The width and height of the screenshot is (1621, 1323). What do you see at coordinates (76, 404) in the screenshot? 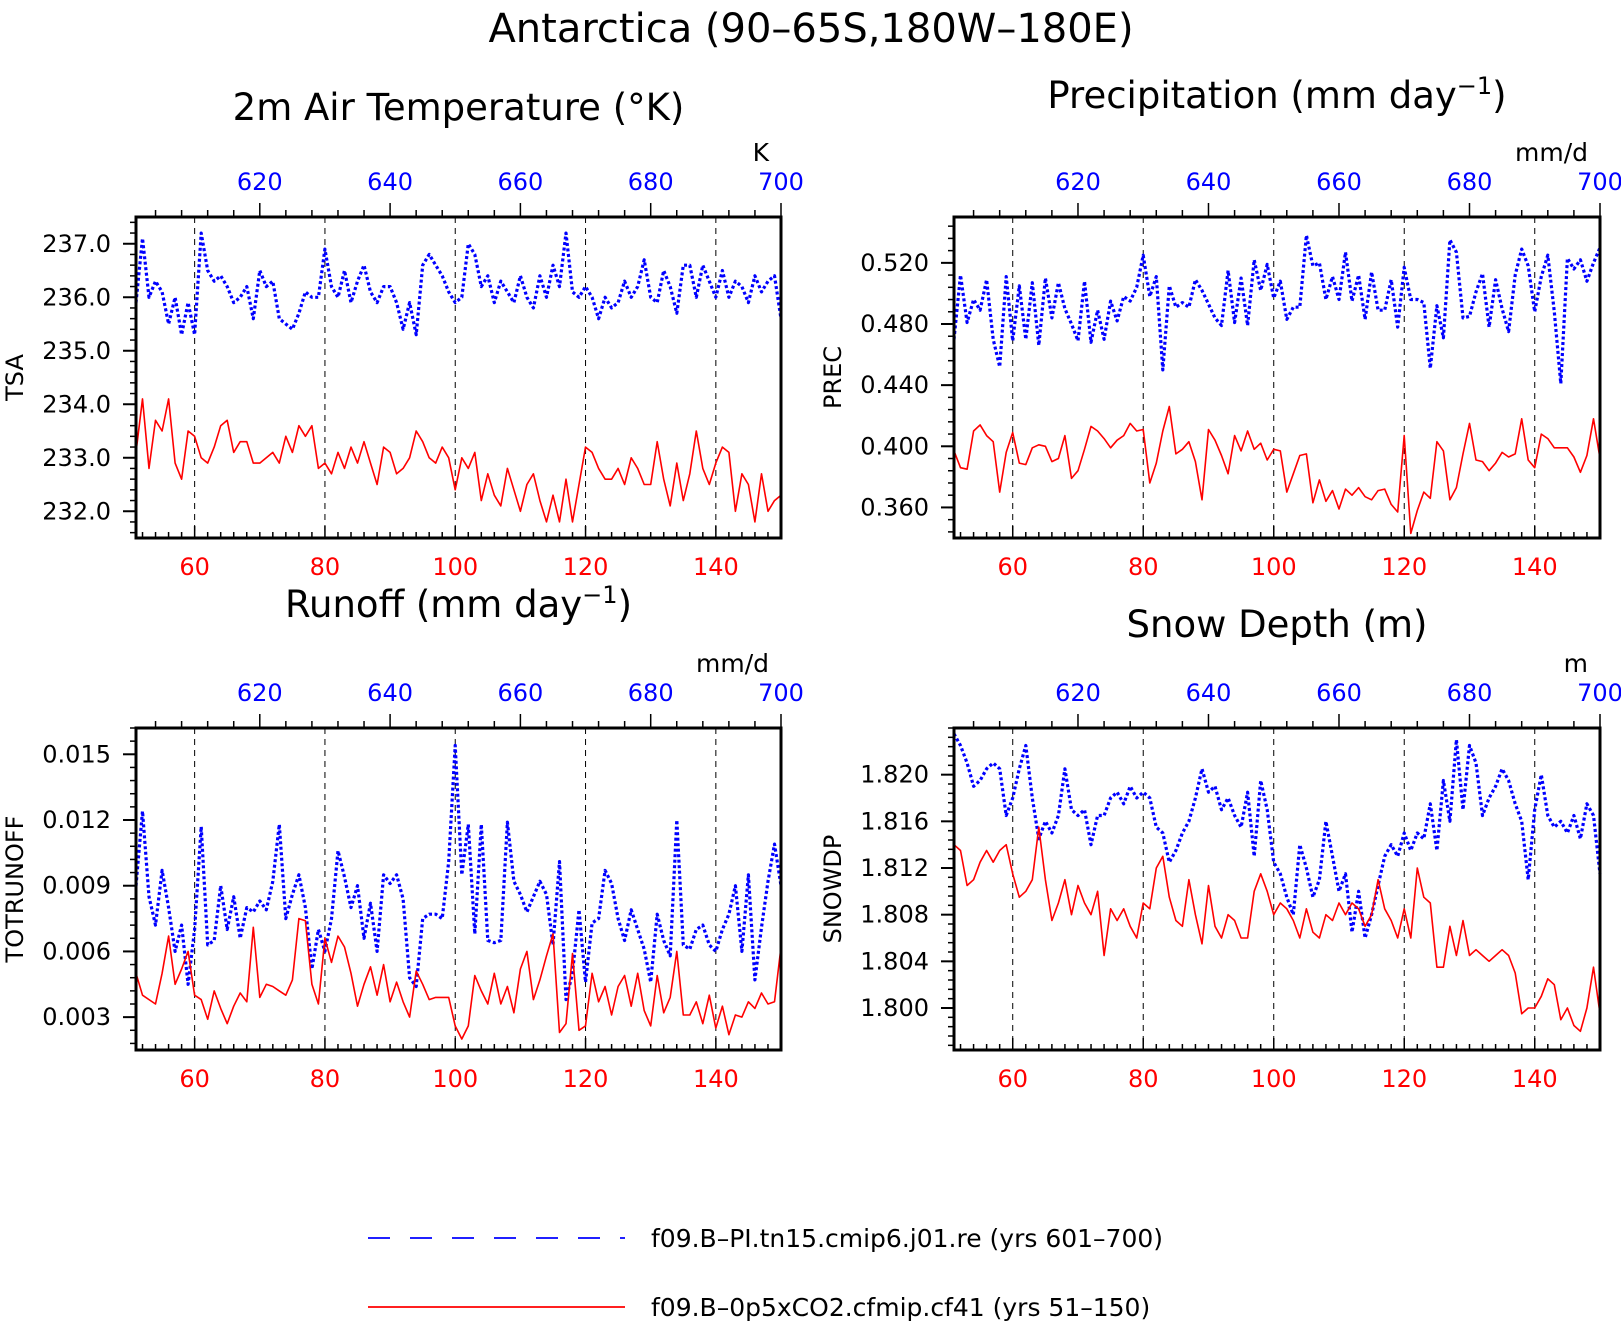
I see `y-tick-label: 234.0` at bounding box center [76, 404].